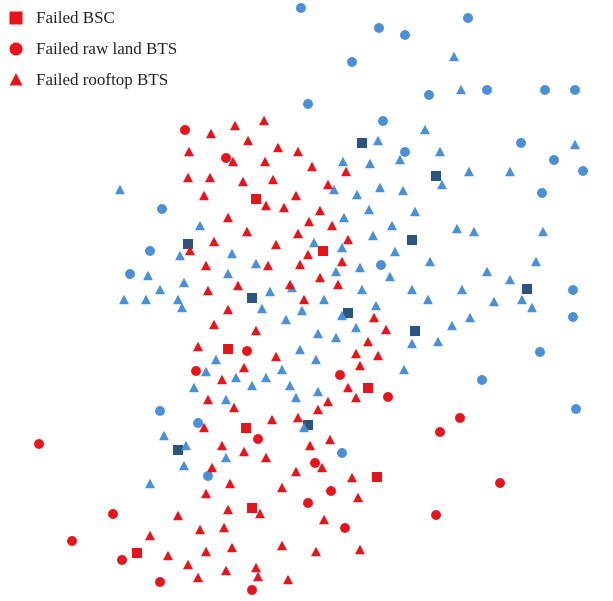 This screenshot has width=613, height=601. What do you see at coordinates (106, 48) in the screenshot?
I see `legend-label: Failed raw land BTS` at bounding box center [106, 48].